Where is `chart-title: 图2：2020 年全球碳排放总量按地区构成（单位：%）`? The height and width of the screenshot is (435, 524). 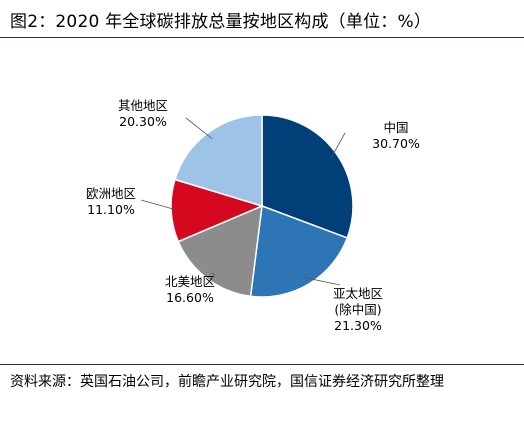
chart-title: 图2：2020 年全球碳排放总量按地区构成（单位：%） is located at coordinates (221, 22).